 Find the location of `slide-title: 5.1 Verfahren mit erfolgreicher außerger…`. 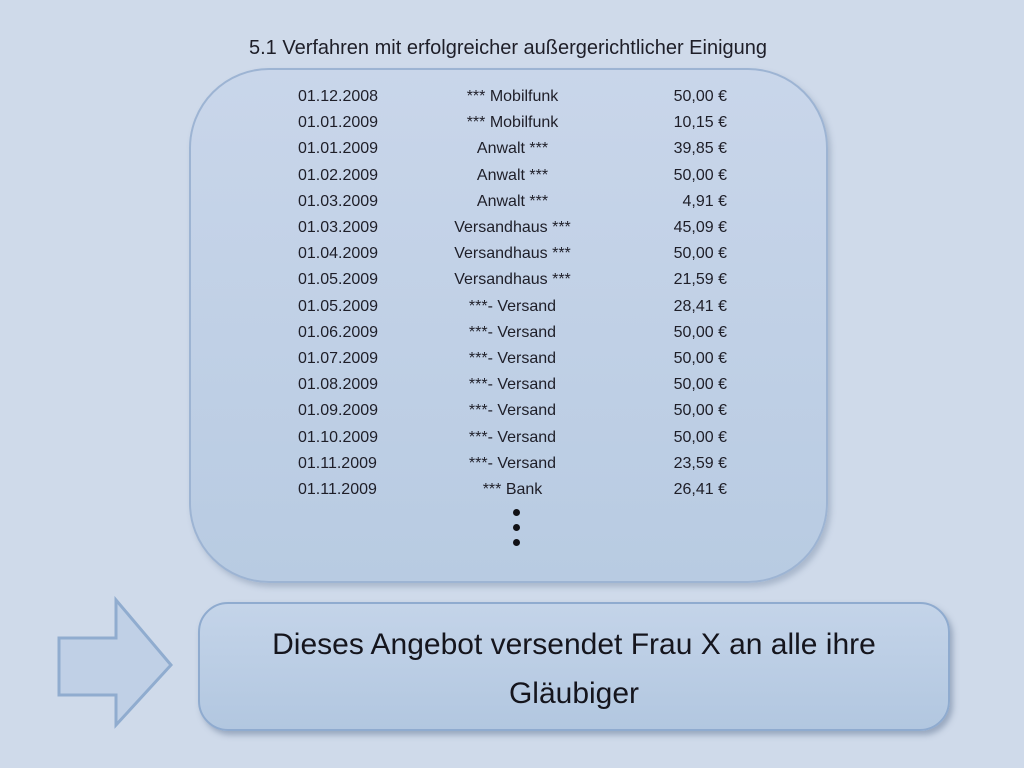

slide-title: 5.1 Verfahren mit erfolgreicher außerger… is located at coordinates (508, 48).